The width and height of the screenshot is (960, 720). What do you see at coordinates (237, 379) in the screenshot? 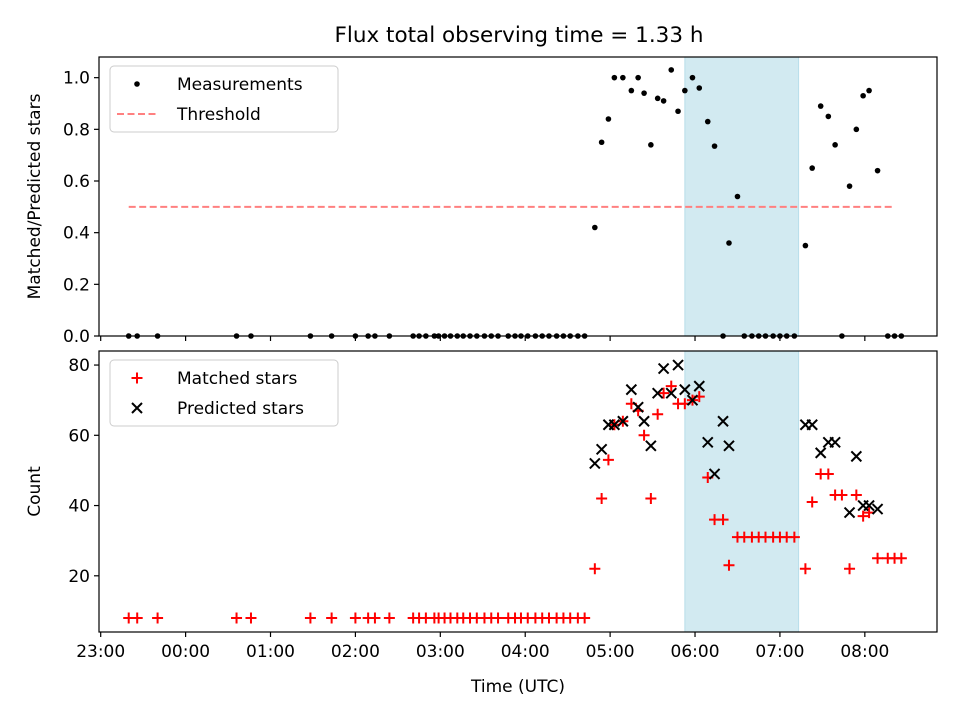
I see `legend-label: Matched stars` at bounding box center [237, 379].